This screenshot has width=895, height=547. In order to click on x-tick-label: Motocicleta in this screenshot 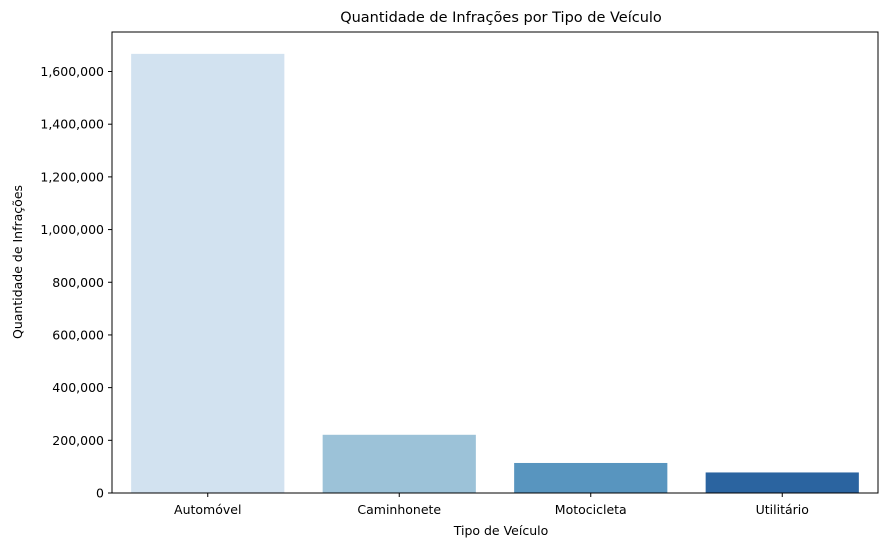, I will do `click(591, 509)`.